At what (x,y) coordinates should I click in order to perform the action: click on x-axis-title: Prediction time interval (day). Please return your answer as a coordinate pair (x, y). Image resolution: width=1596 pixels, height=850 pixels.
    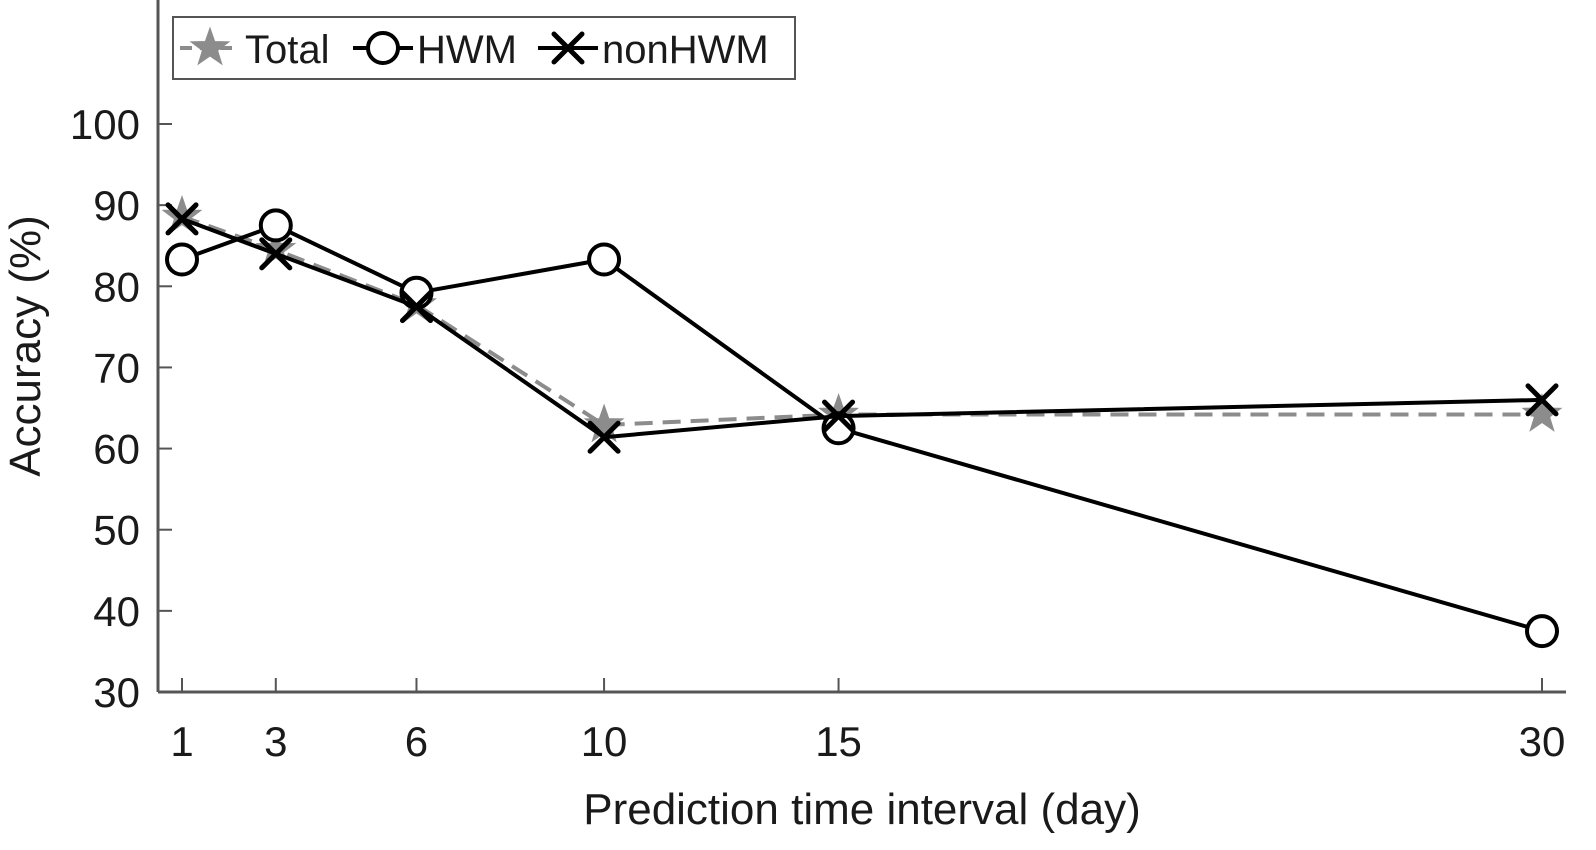
    Looking at the image, I should click on (862, 809).